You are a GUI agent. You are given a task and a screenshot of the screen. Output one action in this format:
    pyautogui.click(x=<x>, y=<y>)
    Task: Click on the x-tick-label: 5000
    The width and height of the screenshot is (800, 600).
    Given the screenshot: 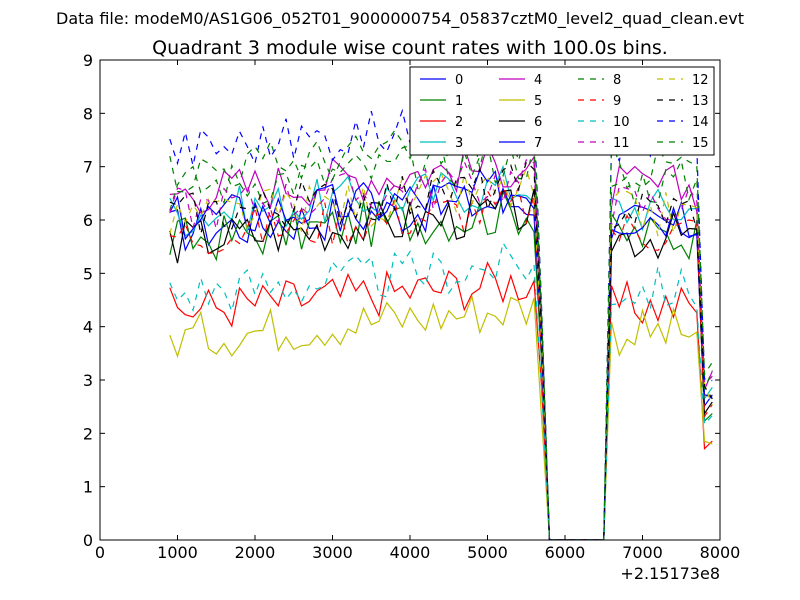 What is the action you would take?
    pyautogui.click(x=487, y=552)
    